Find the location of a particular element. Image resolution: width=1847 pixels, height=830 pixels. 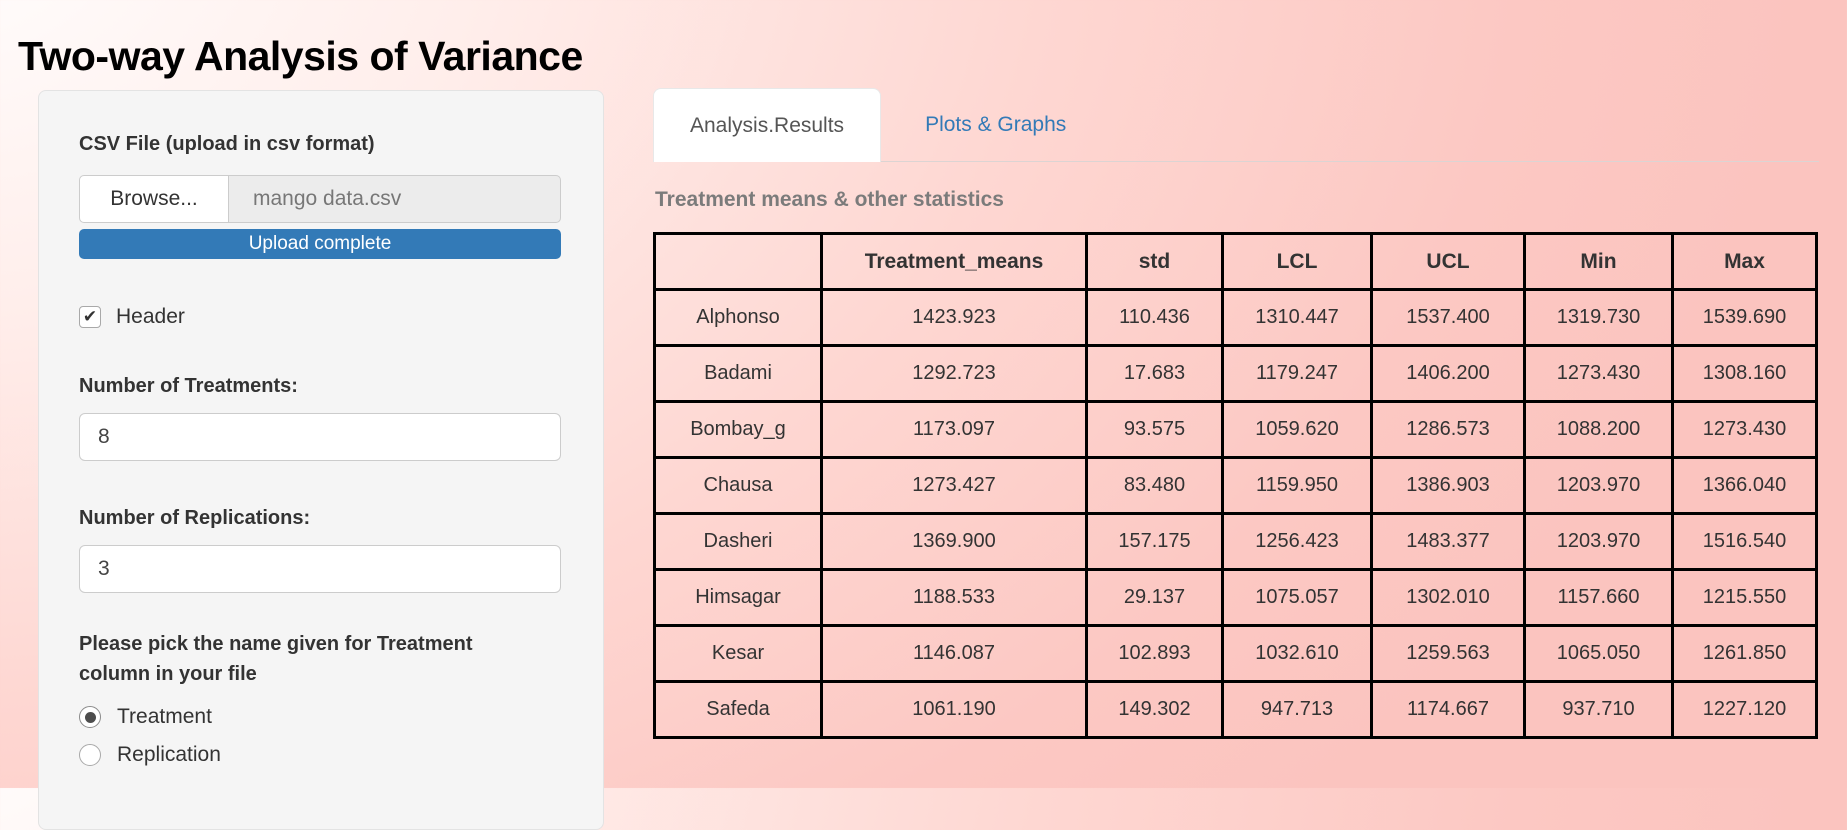

value-cell: 1173.097 is located at coordinates (954, 429).